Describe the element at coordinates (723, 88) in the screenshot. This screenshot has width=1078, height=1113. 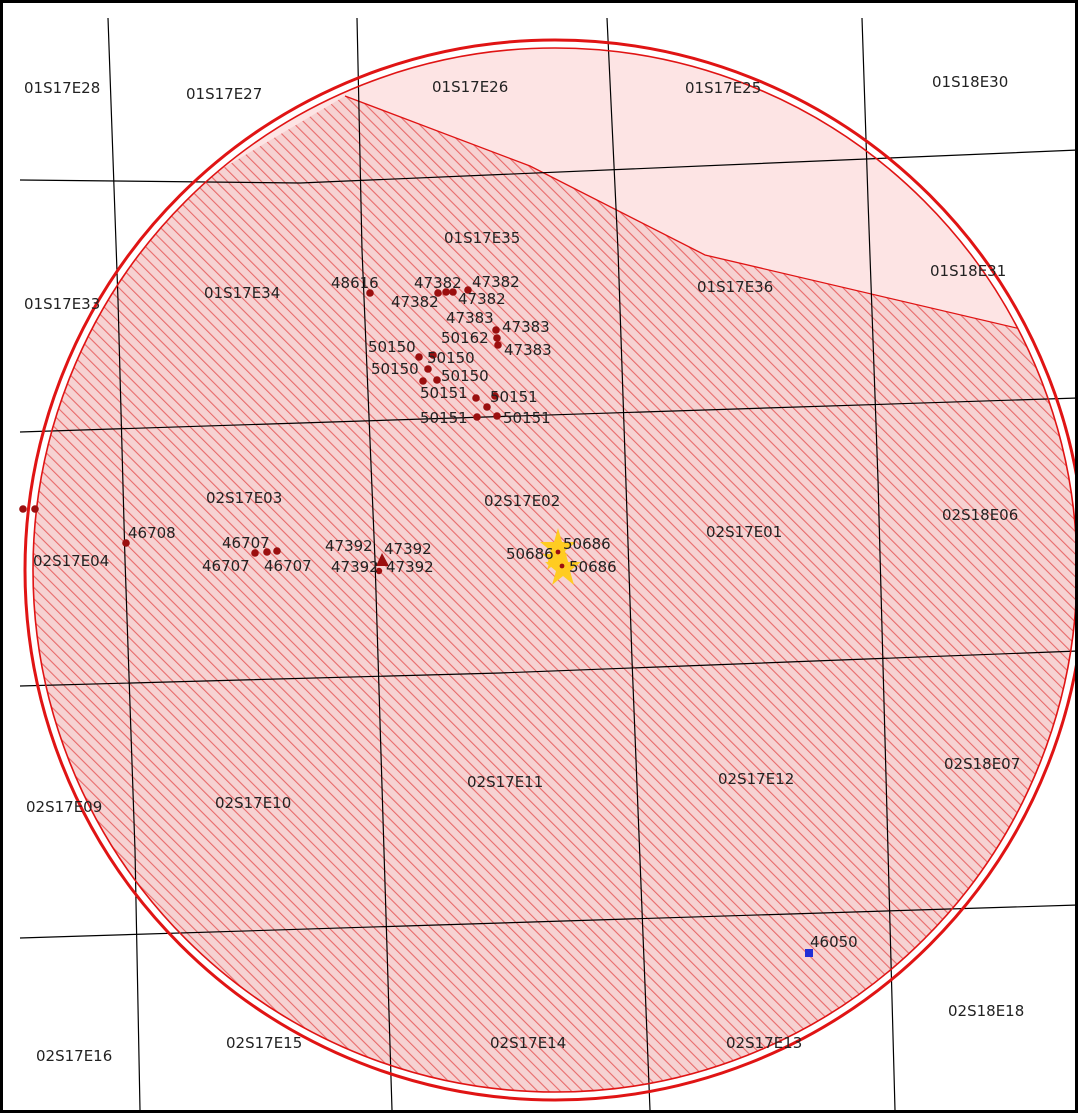
I see `section-label: 01S17E25` at that location.